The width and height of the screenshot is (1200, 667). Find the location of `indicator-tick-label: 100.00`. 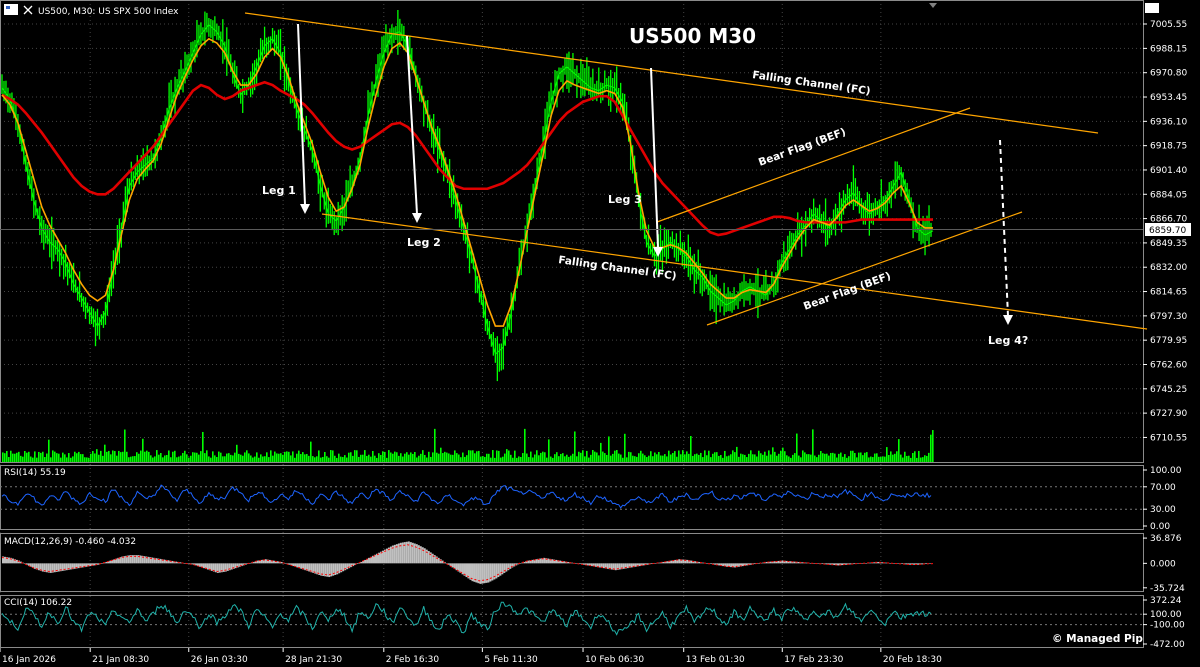

indicator-tick-label: 100.00 is located at coordinates (1166, 615).